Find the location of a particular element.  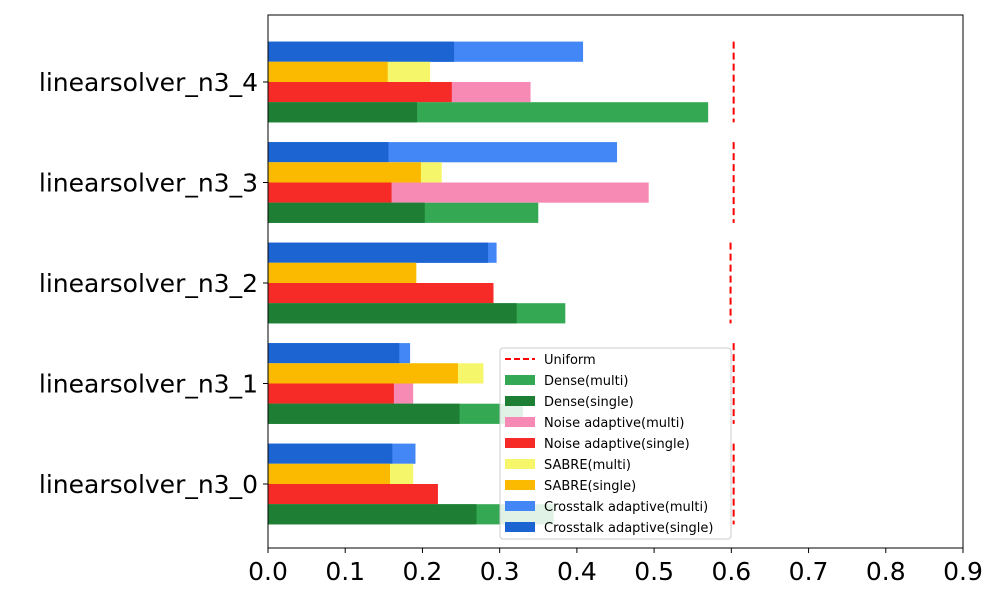

x-tick-label: 0.1 is located at coordinates (345, 571).